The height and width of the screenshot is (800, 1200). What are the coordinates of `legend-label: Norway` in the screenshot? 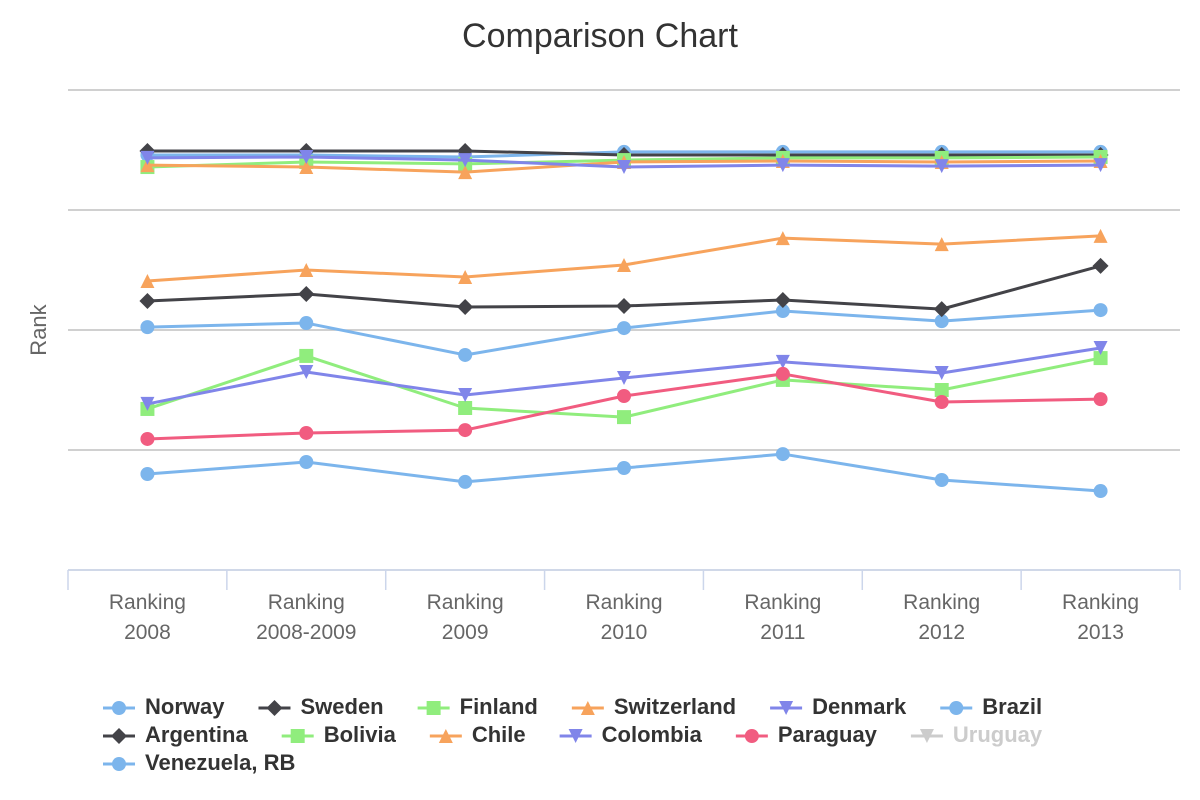 It's located at (185, 706).